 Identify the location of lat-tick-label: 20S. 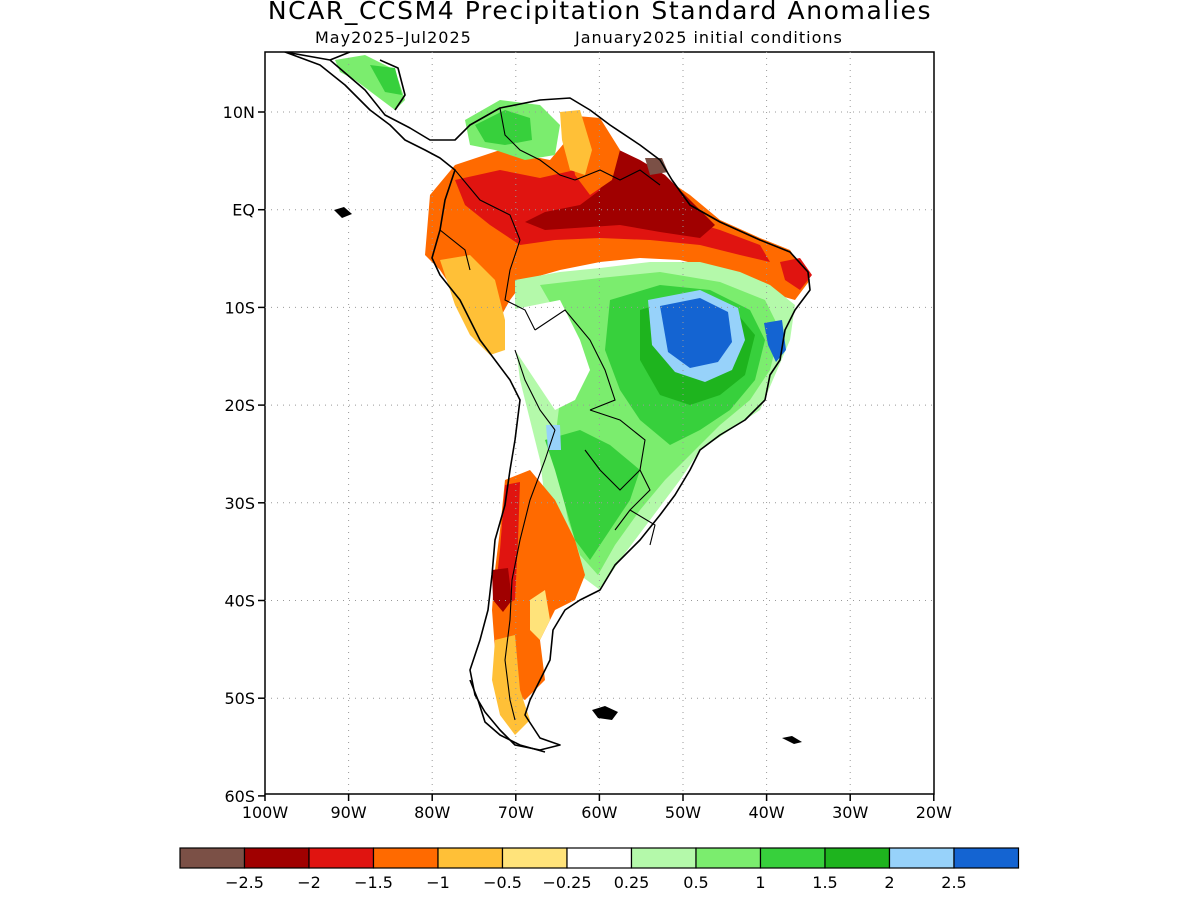
(239, 405).